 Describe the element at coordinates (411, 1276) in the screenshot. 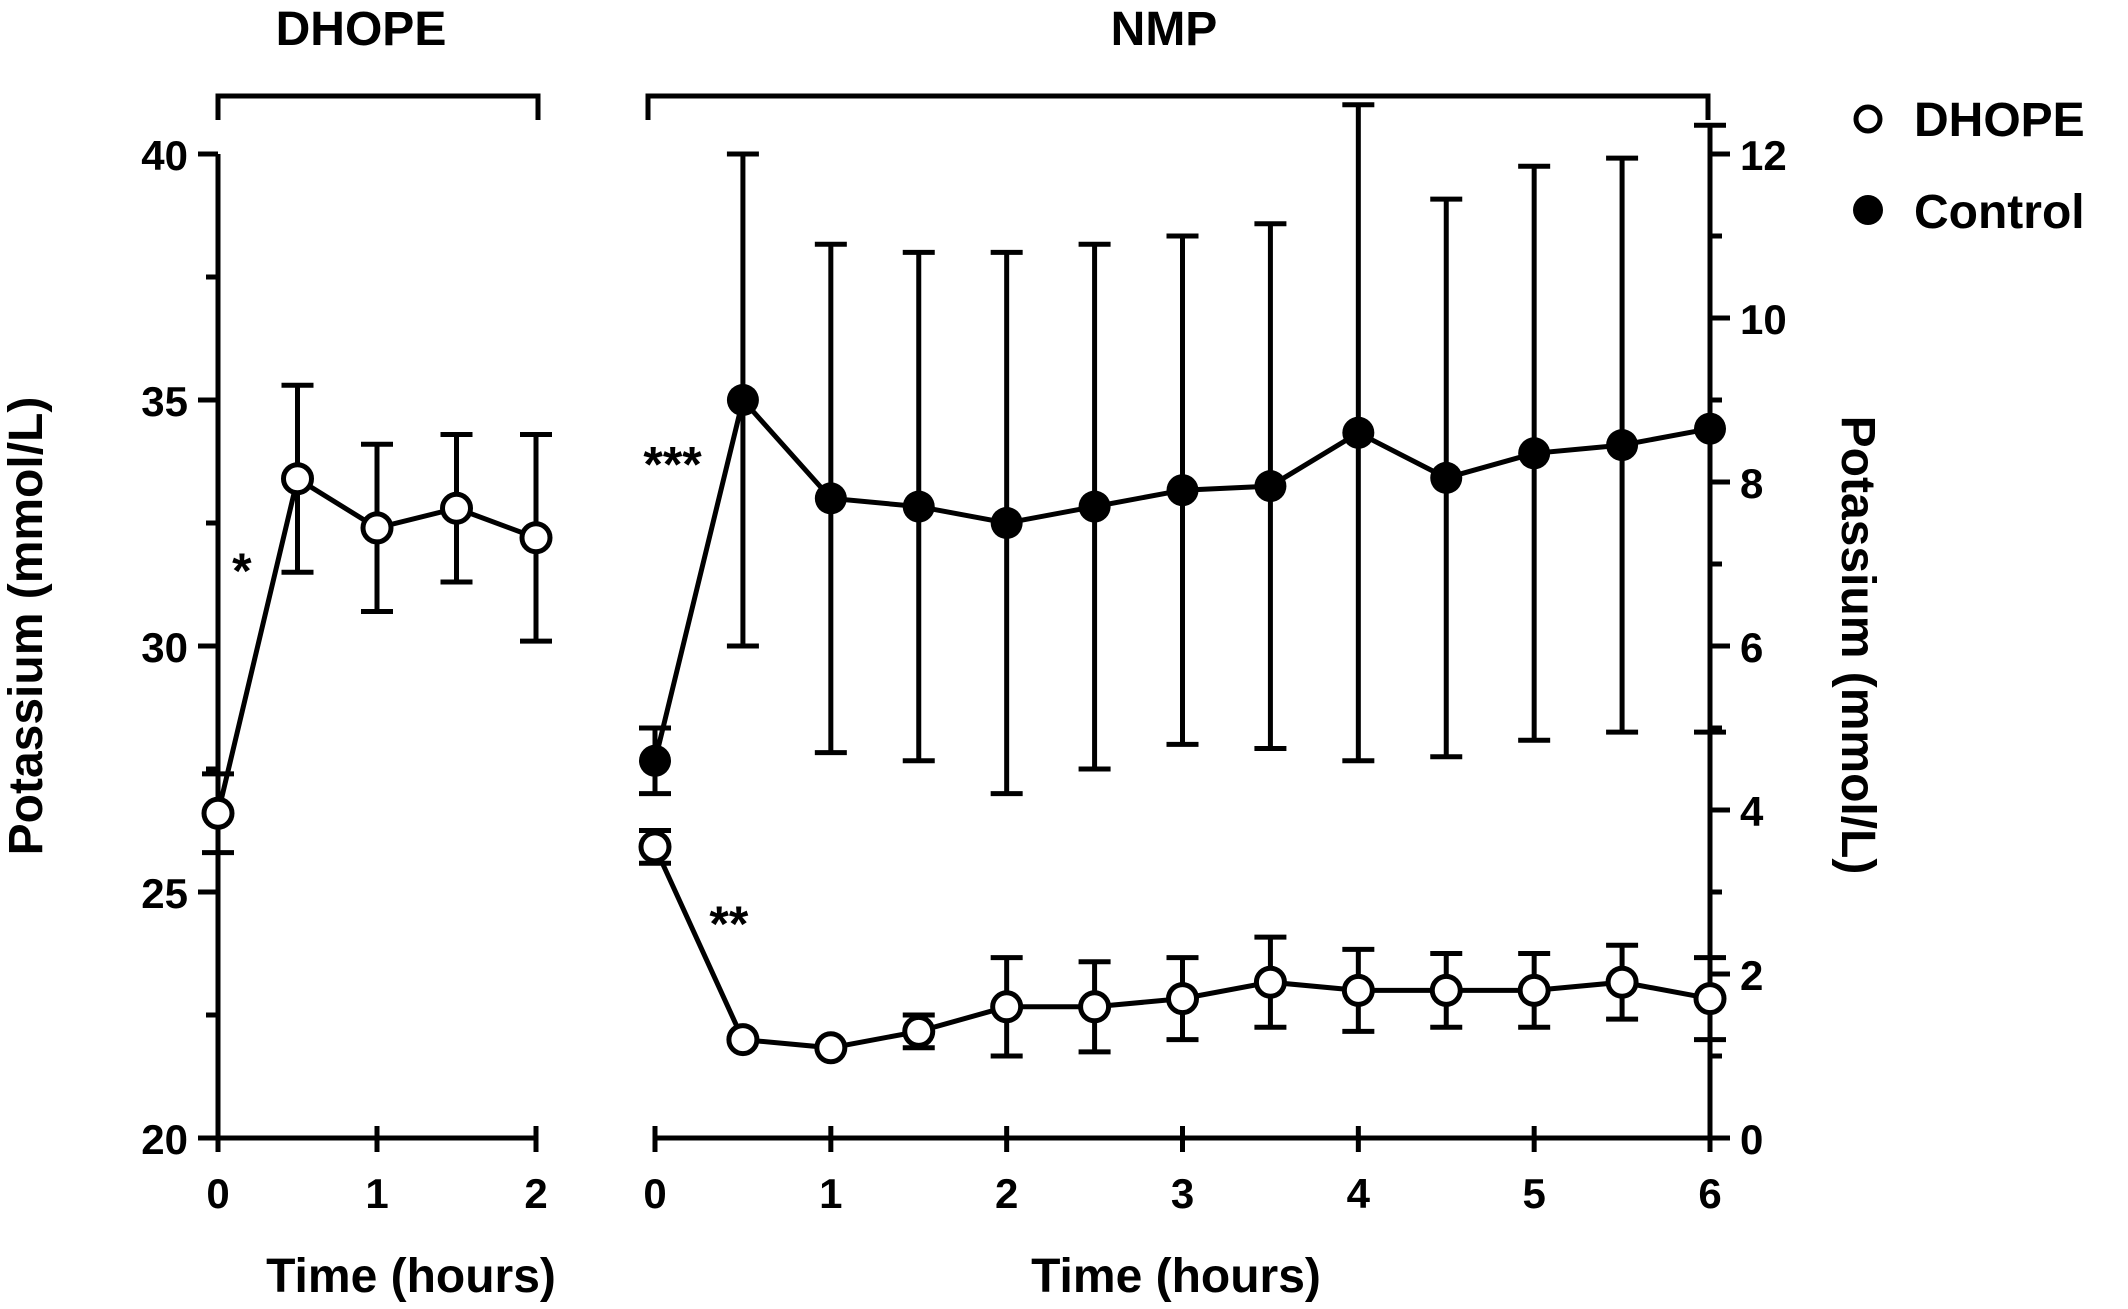

I see `dhope-x-axis-label: Time (hours)` at that location.